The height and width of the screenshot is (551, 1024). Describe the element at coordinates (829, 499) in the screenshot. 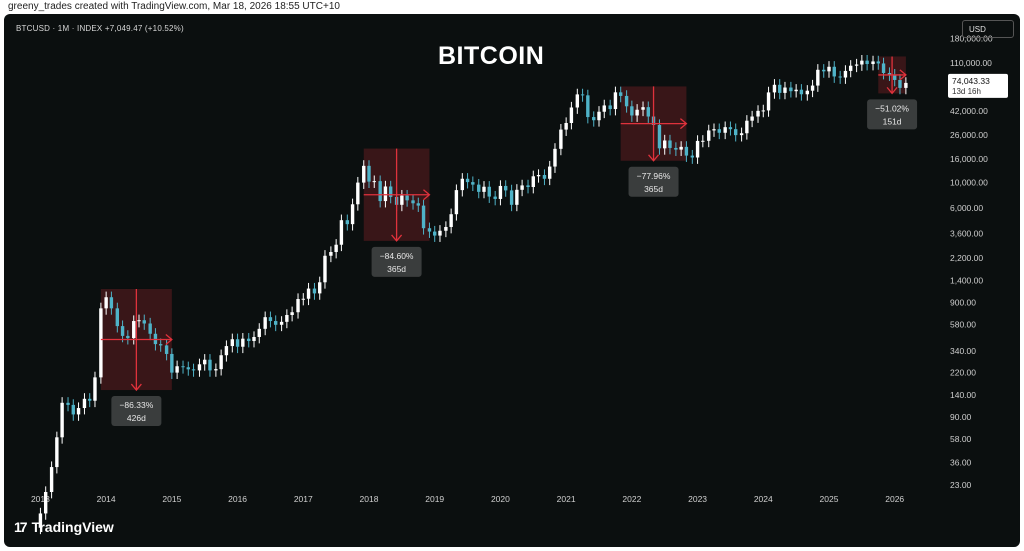

I see `x-tick-label: 2025` at that location.